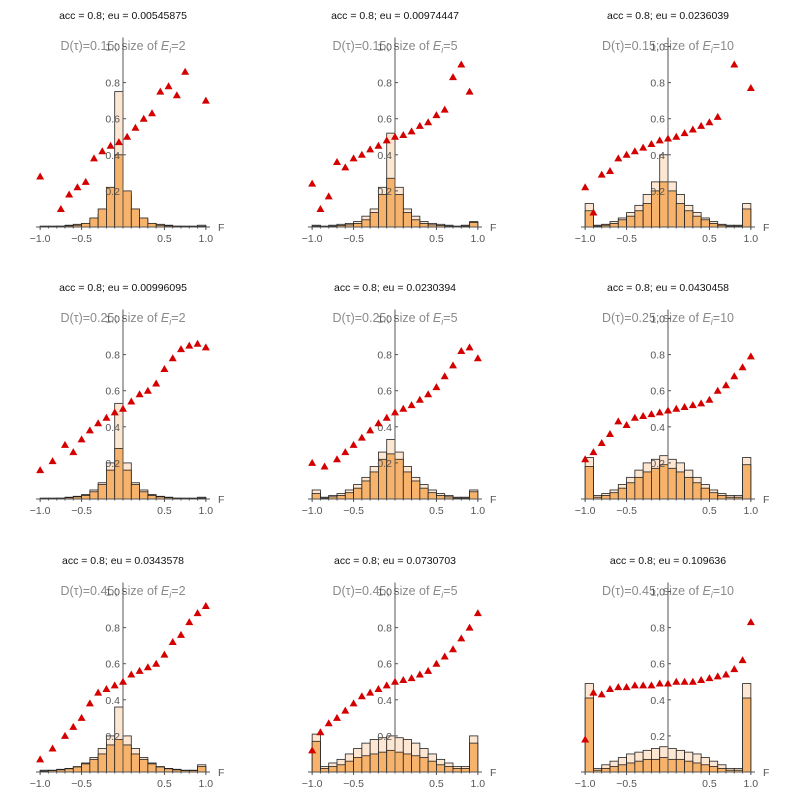 The image size is (800, 800). Describe the element at coordinates (652, 318) in the screenshot. I see `title-prefix: D(τ)=0.25; size of` at that location.